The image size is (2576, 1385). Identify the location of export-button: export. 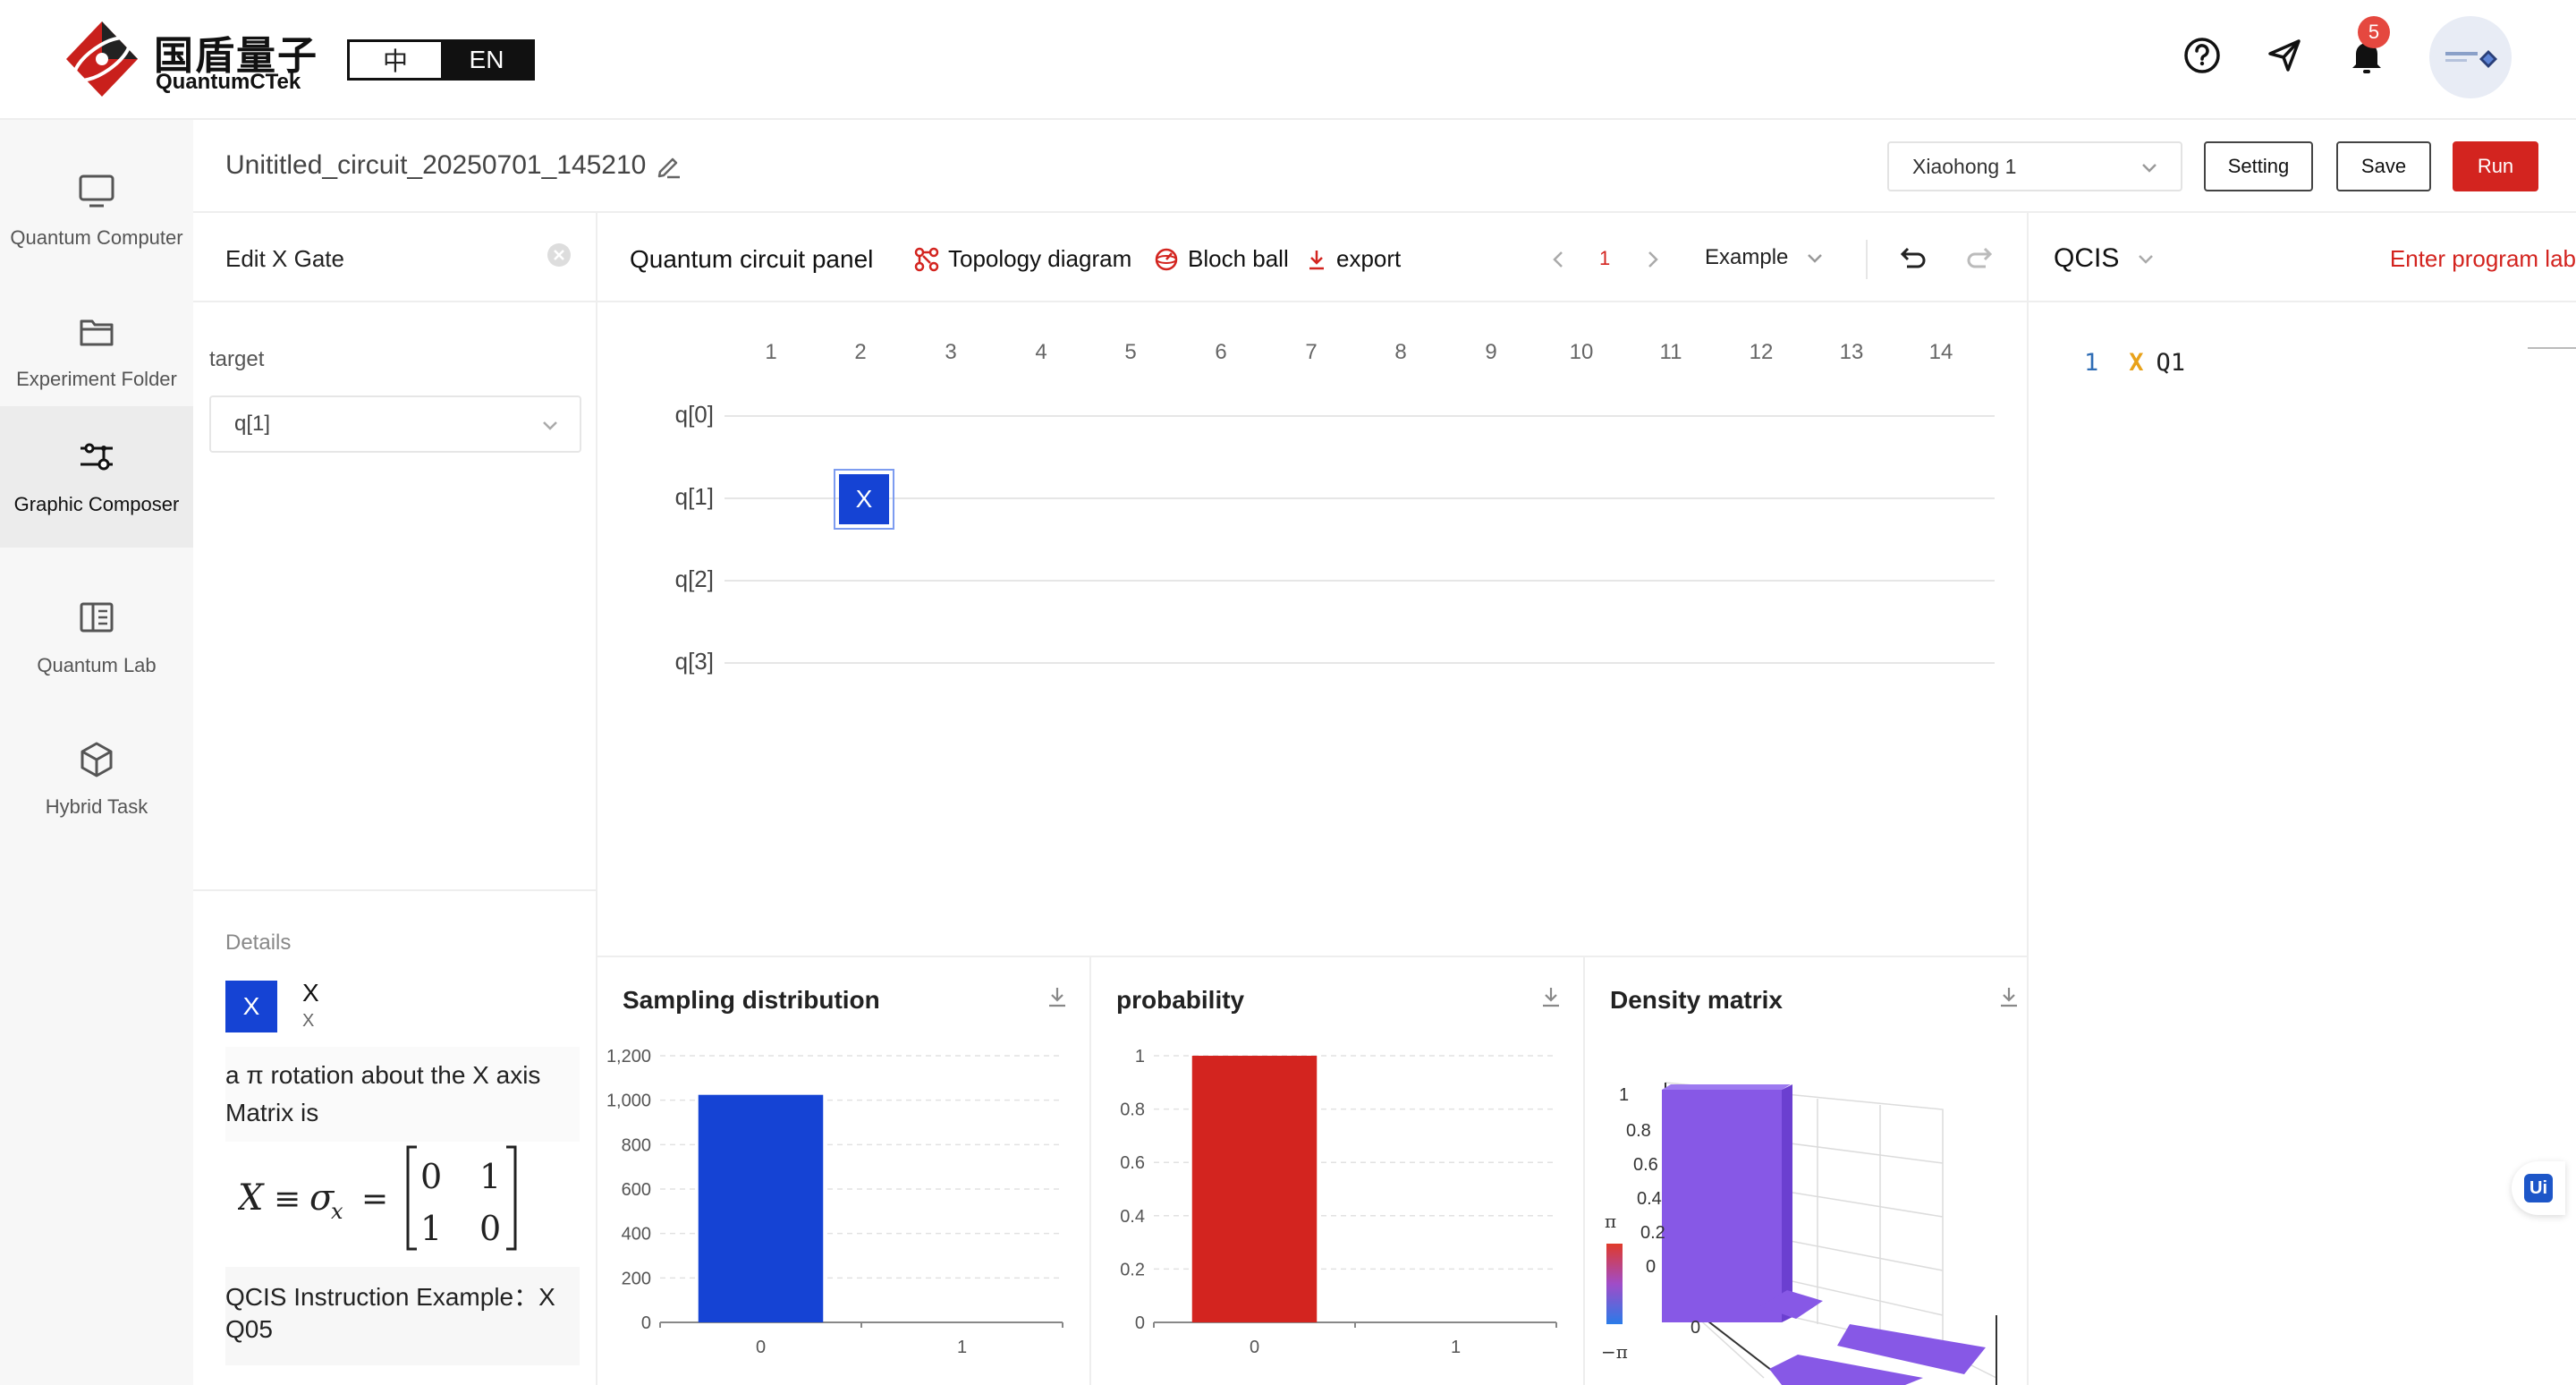
(1353, 259).